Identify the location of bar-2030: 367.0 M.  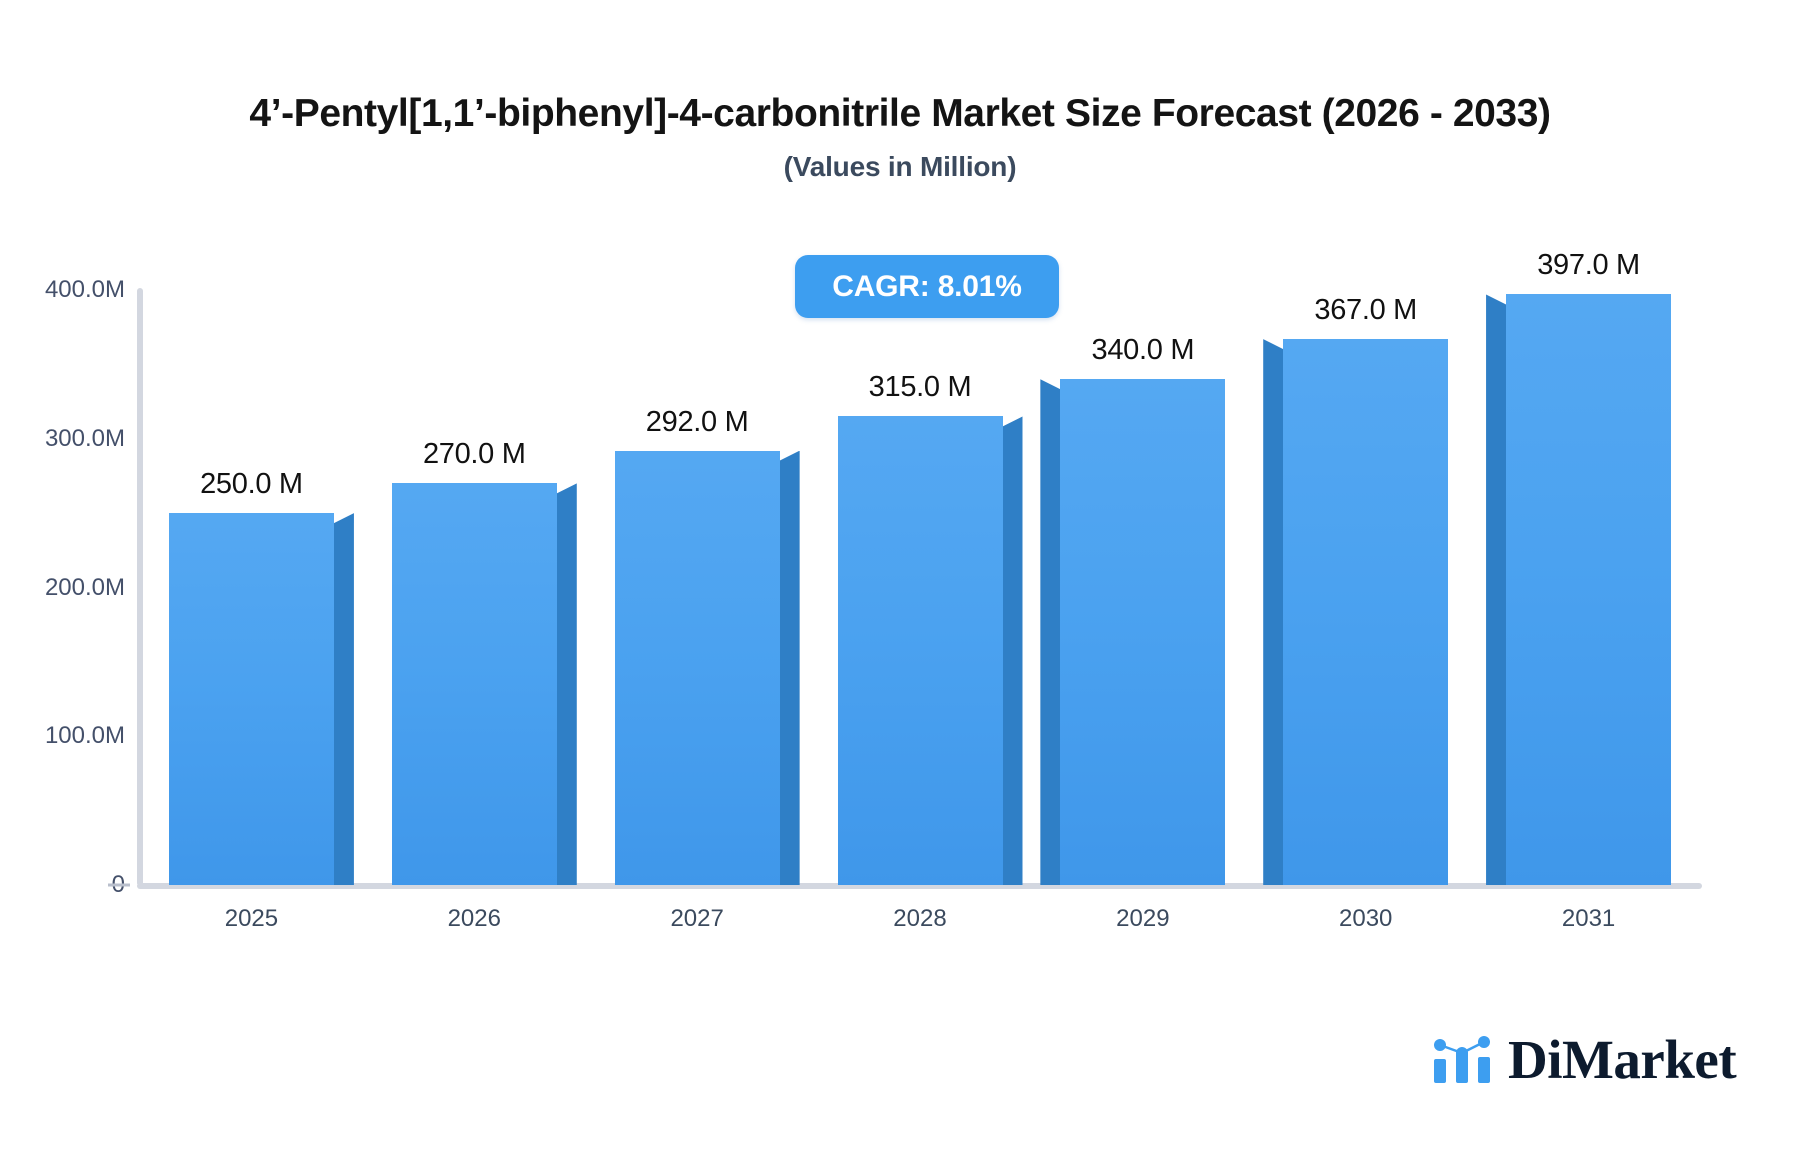
(1356, 589).